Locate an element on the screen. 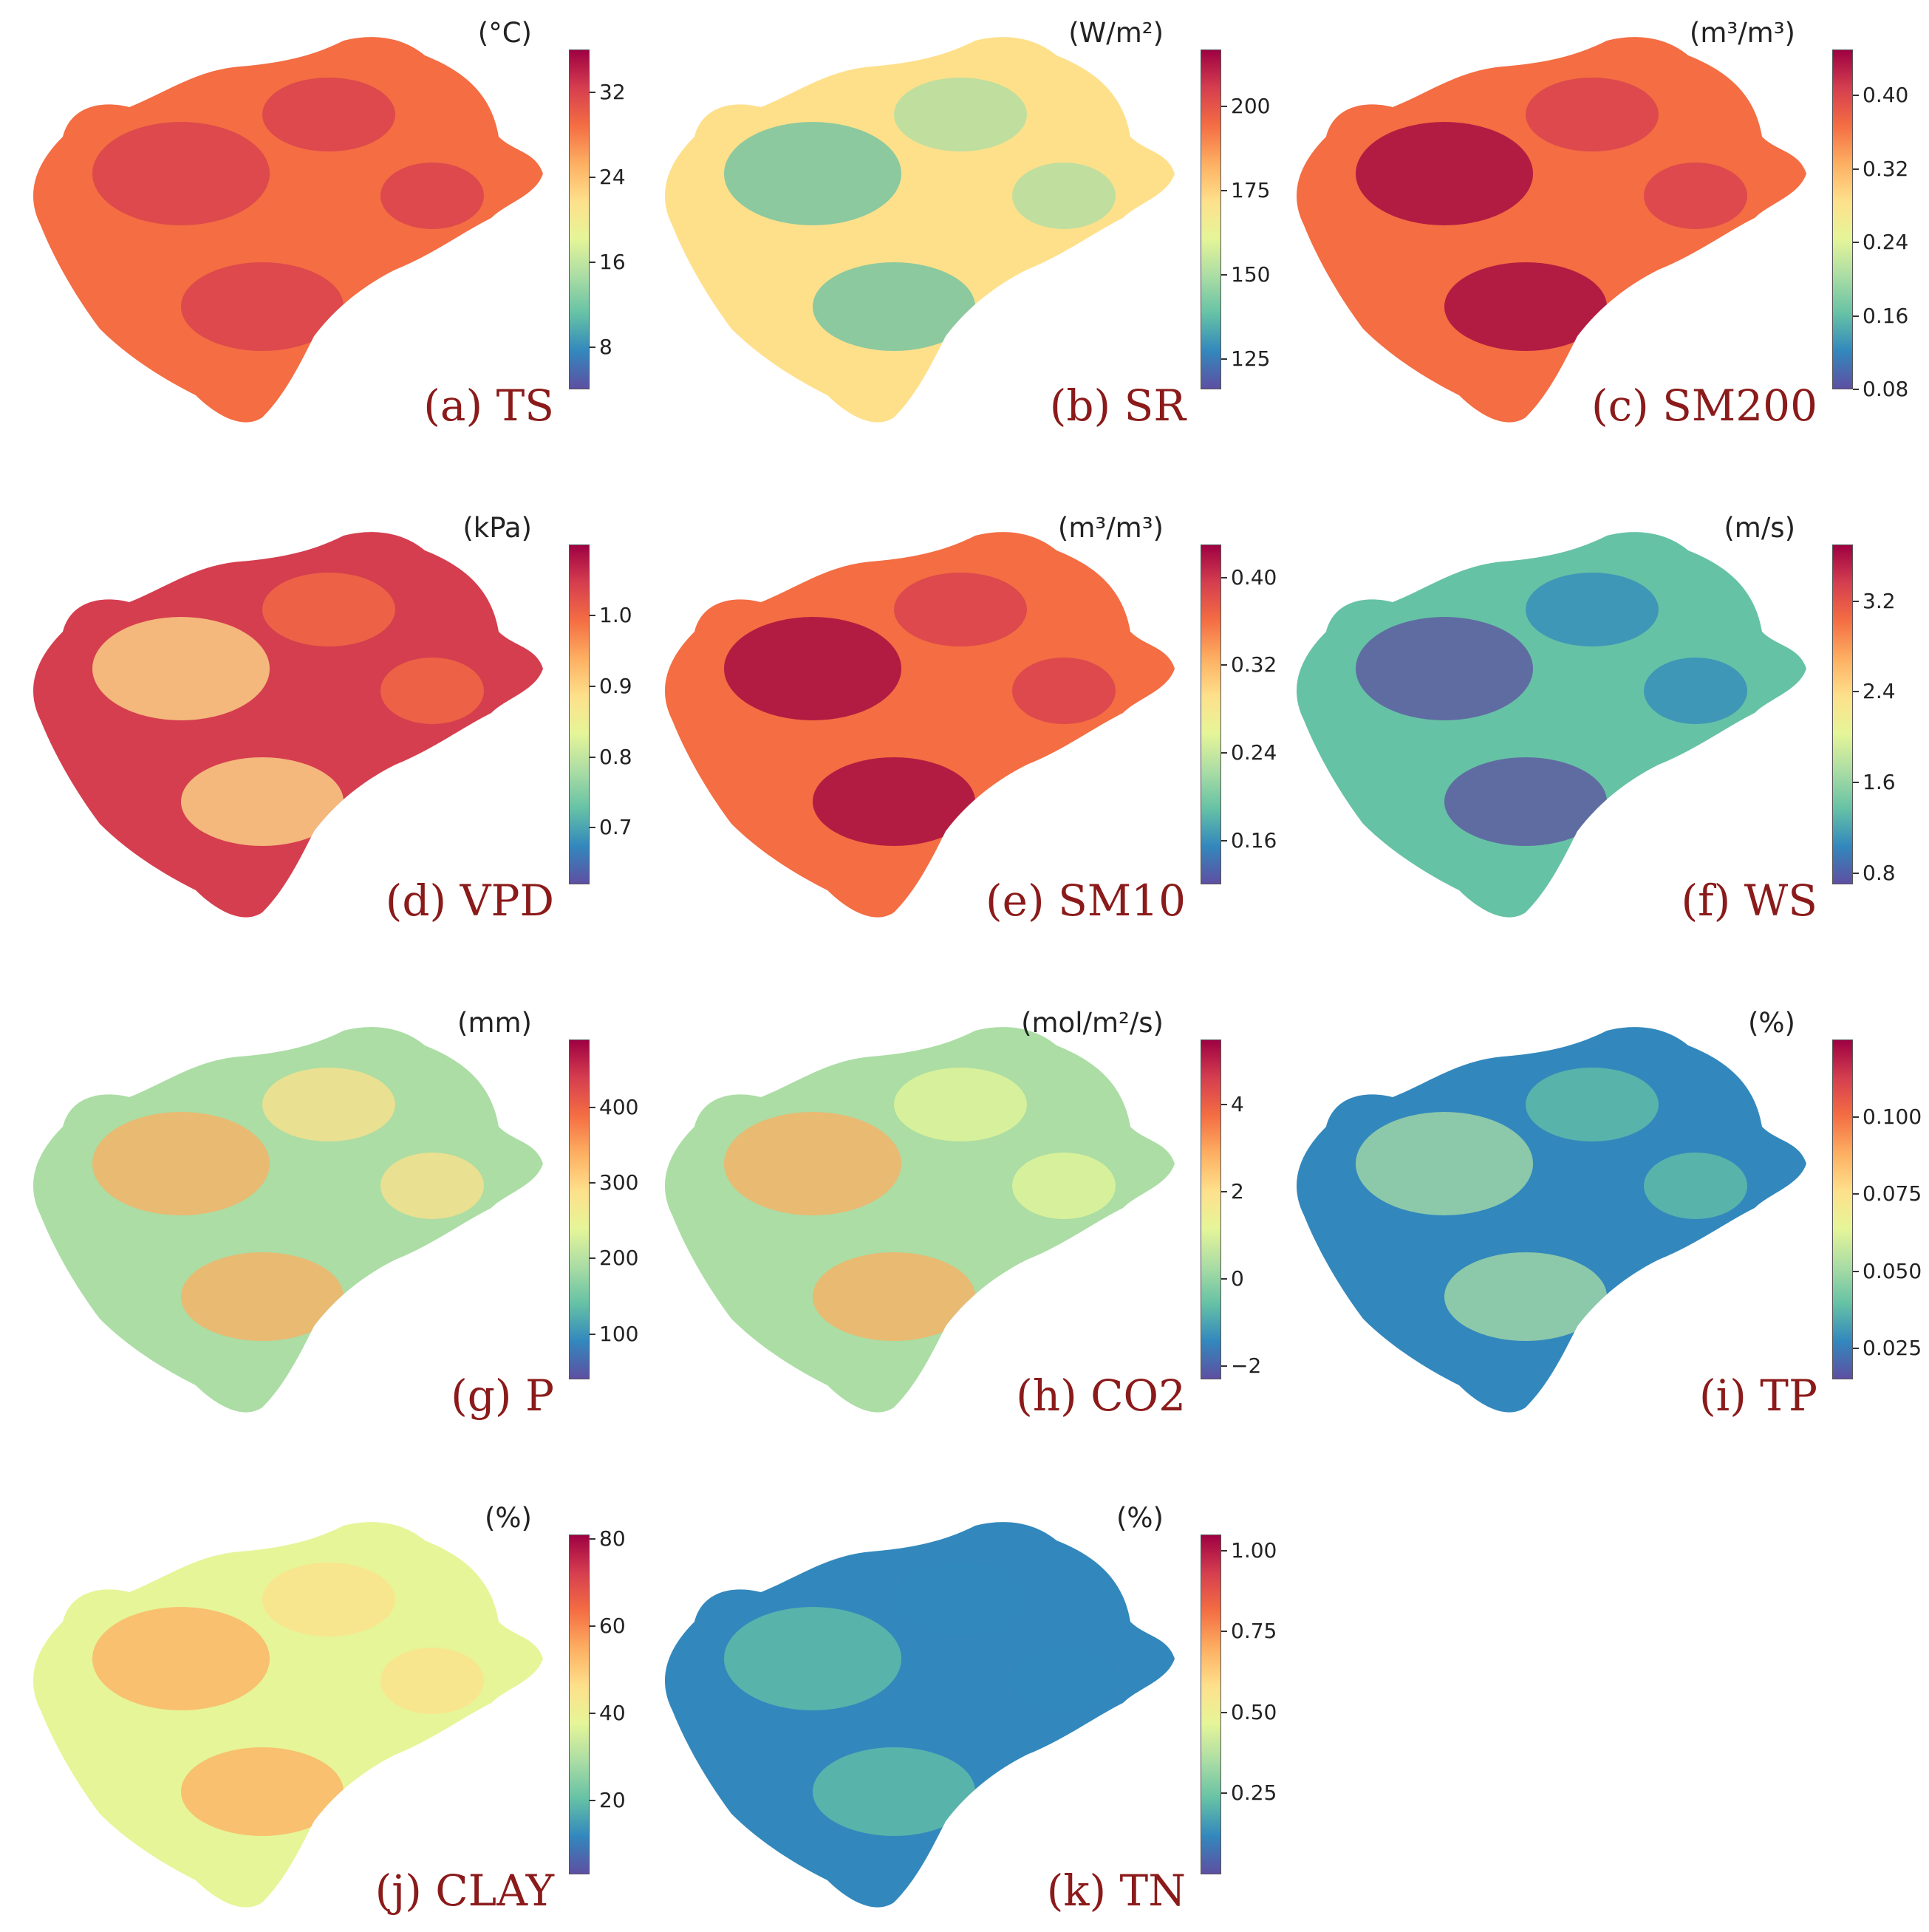 Image resolution: width=1929 pixels, height=1932 pixels. map-p is located at coordinates (288, 1220).